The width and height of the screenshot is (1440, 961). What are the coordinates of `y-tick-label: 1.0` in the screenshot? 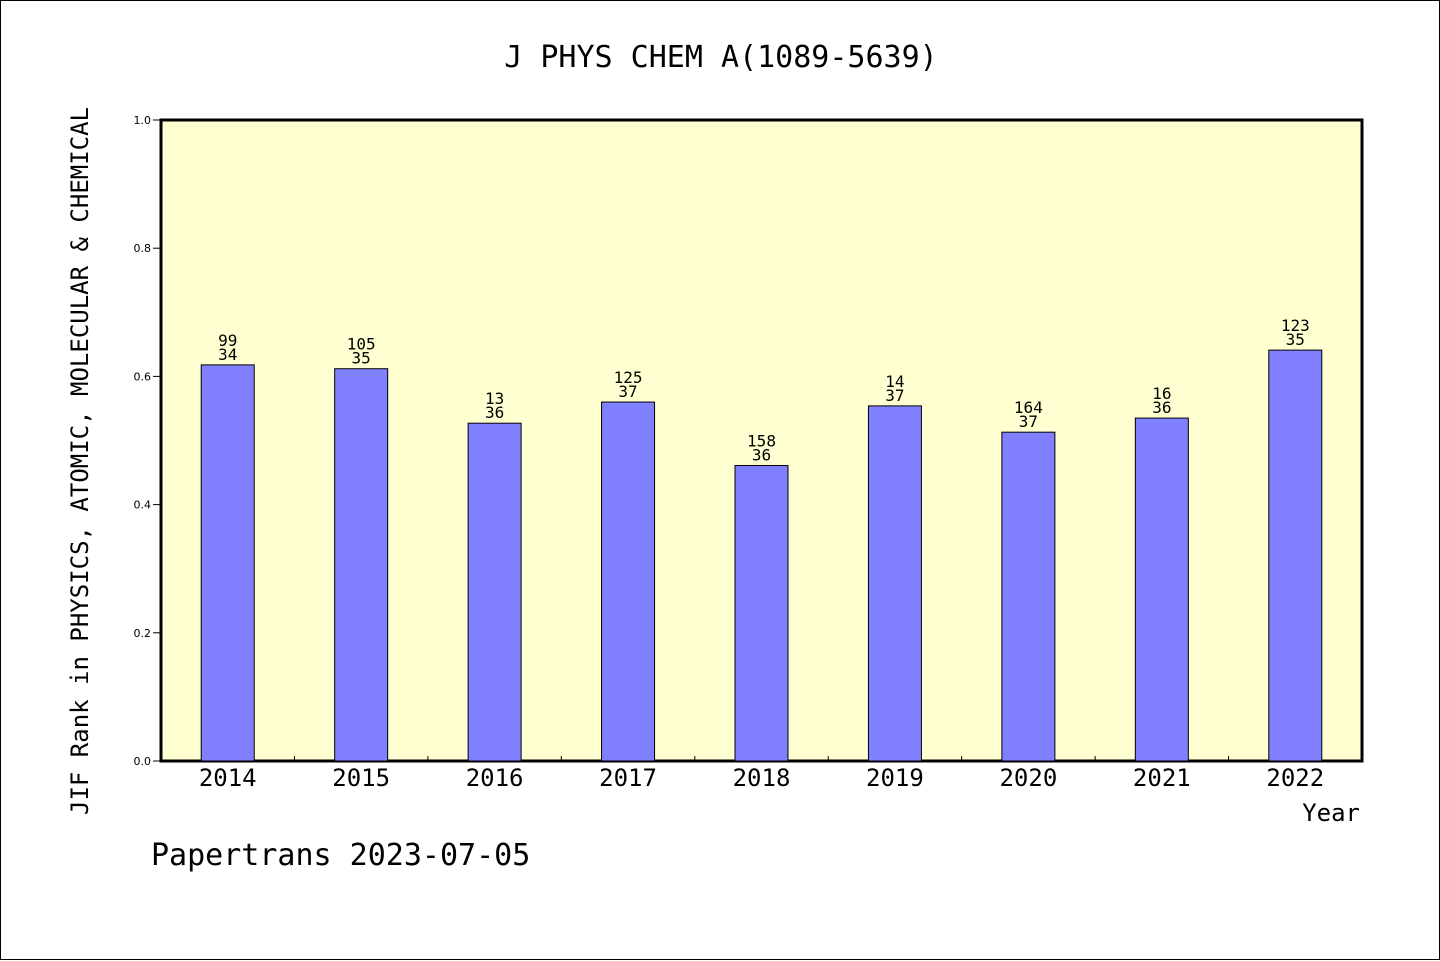 It's located at (143, 120).